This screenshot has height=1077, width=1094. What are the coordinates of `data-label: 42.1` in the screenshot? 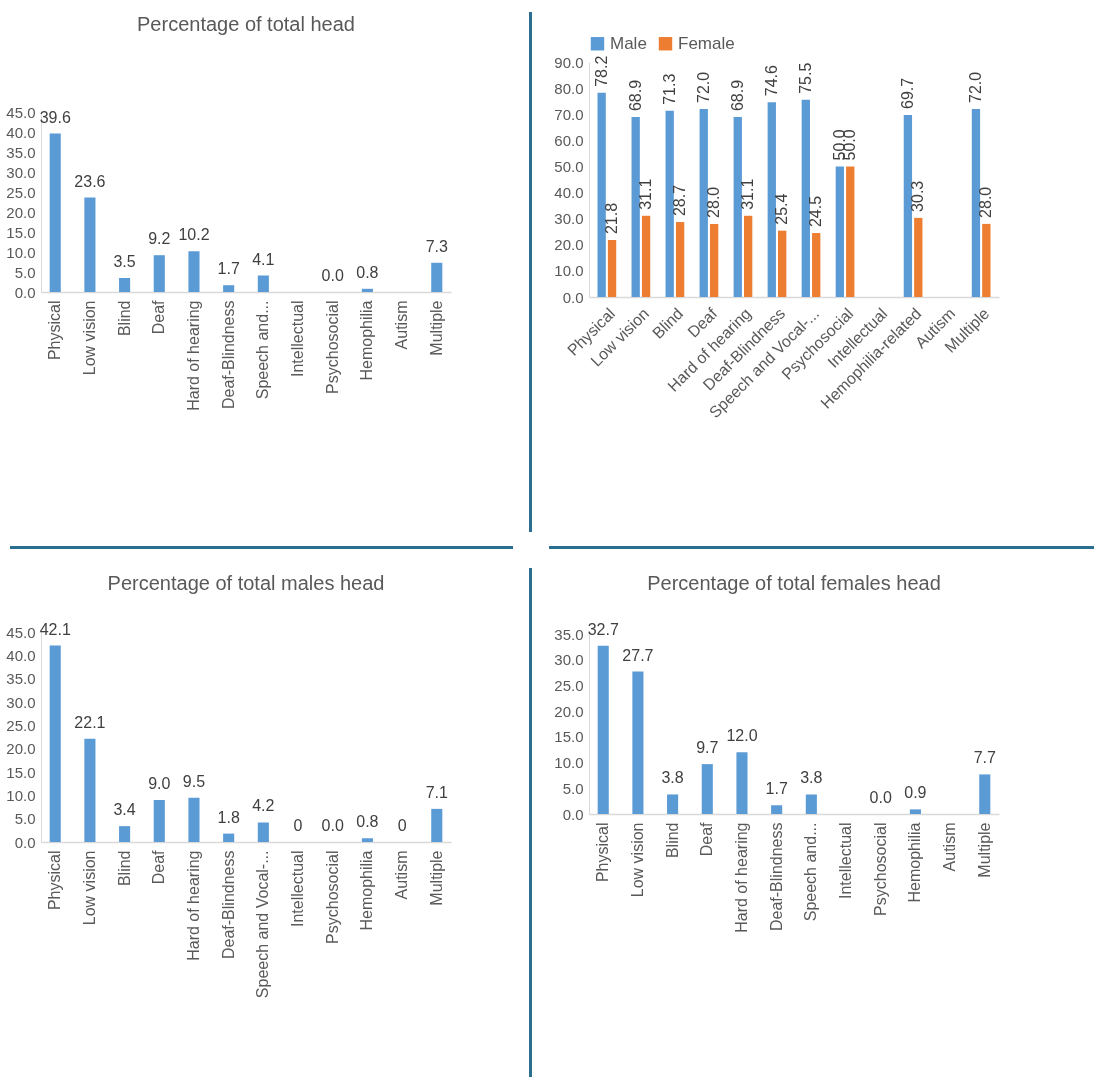 It's located at (55, 629).